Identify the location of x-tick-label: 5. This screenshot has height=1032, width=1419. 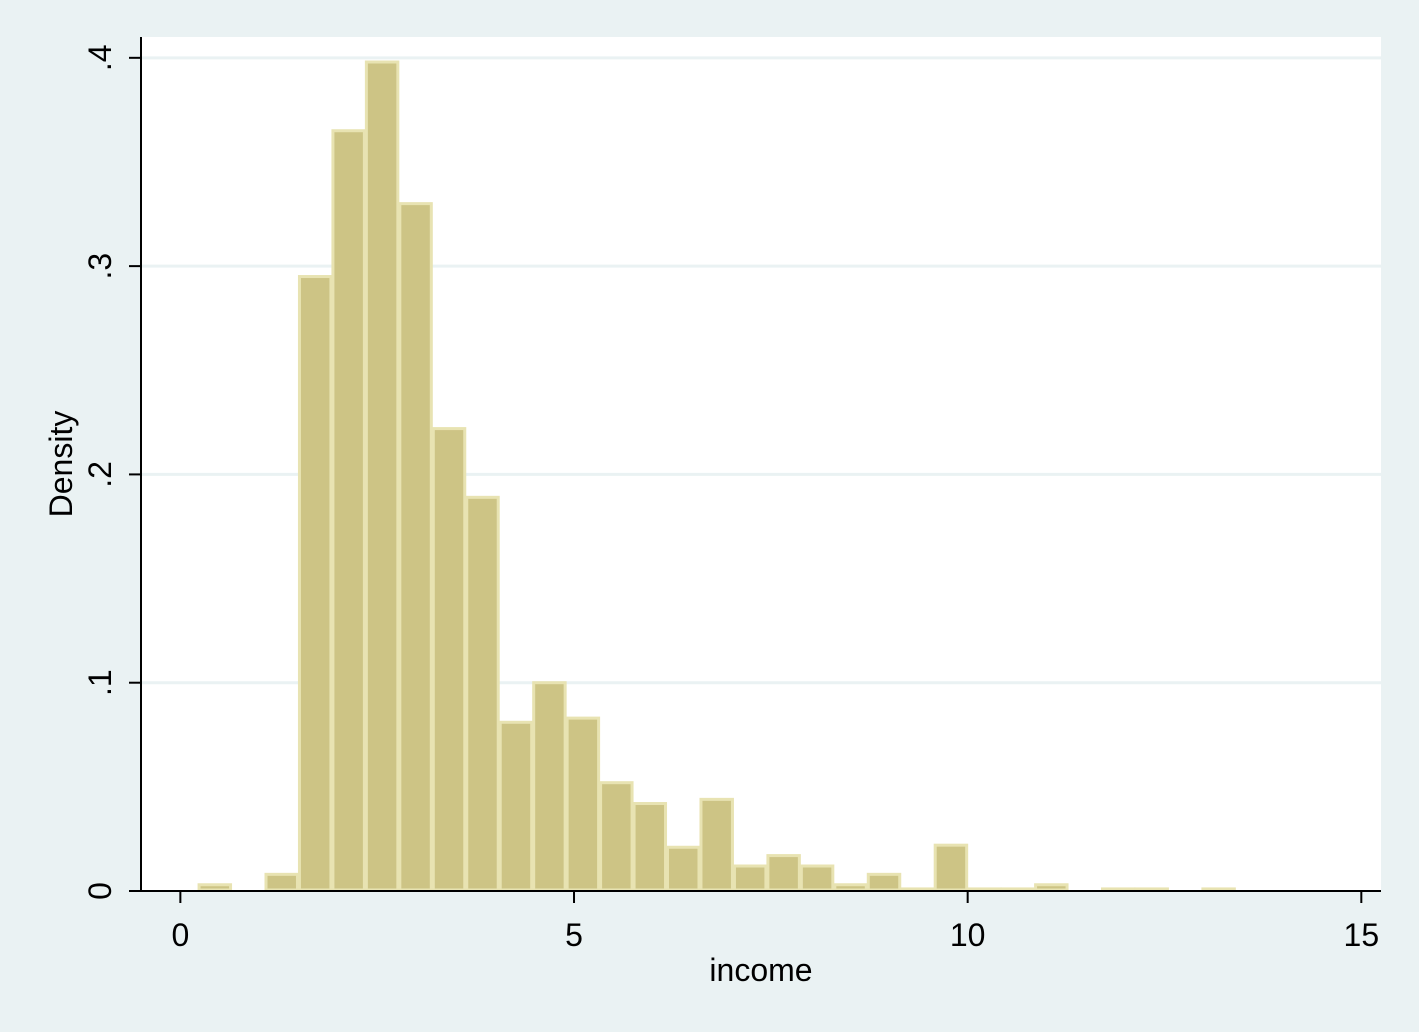
(574, 935).